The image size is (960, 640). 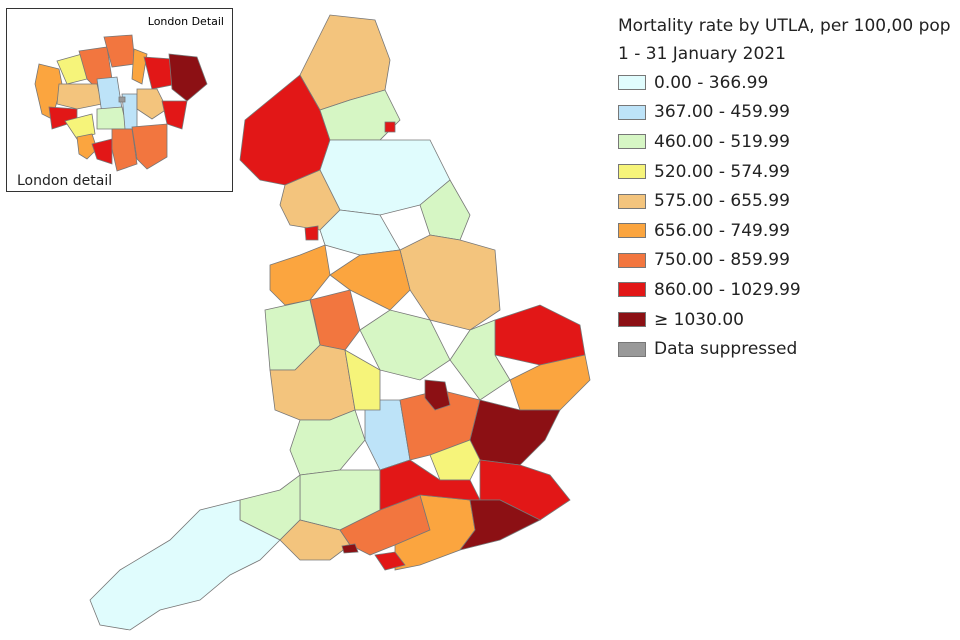 What do you see at coordinates (65, 181) in the screenshot?
I see `inset-label: London detail` at bounding box center [65, 181].